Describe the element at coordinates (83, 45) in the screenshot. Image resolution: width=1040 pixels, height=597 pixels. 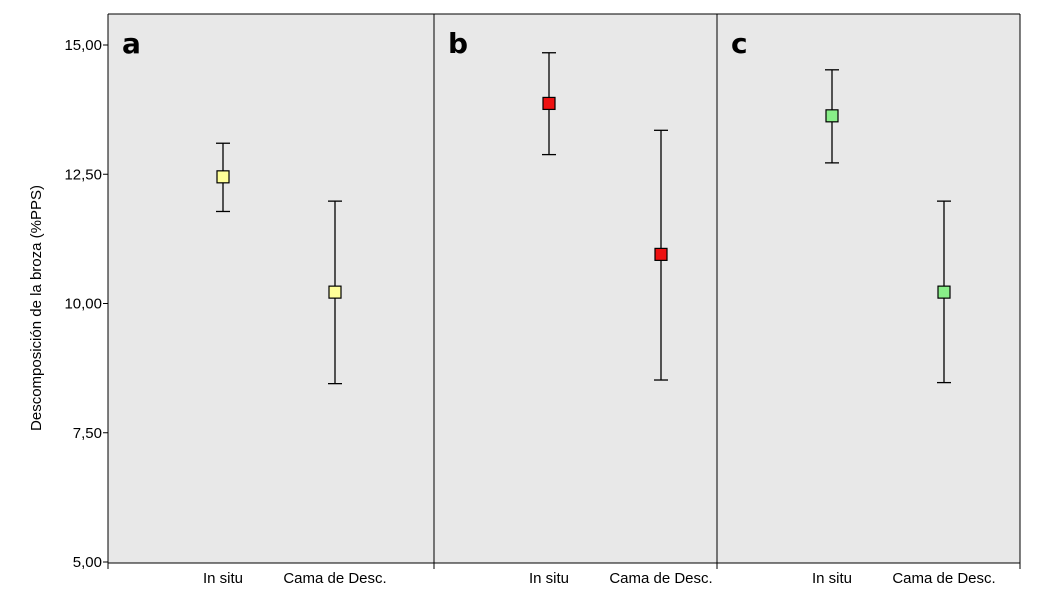
I see `y-tick-label: 15,00` at that location.